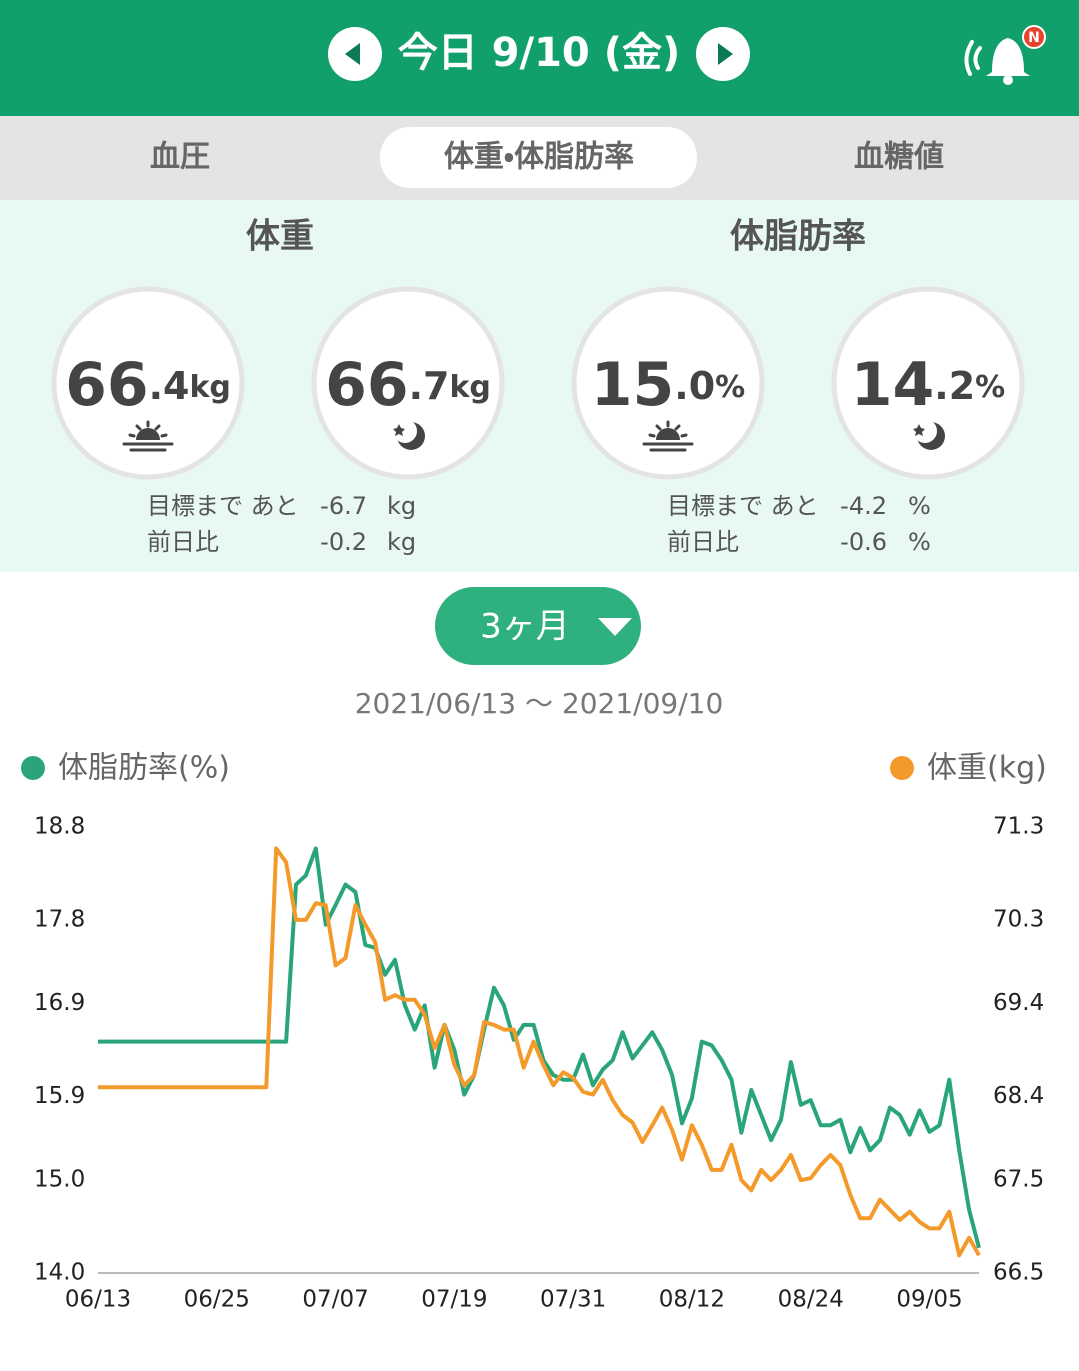  I want to click on x-tick-label: 07/31, so click(573, 1300).